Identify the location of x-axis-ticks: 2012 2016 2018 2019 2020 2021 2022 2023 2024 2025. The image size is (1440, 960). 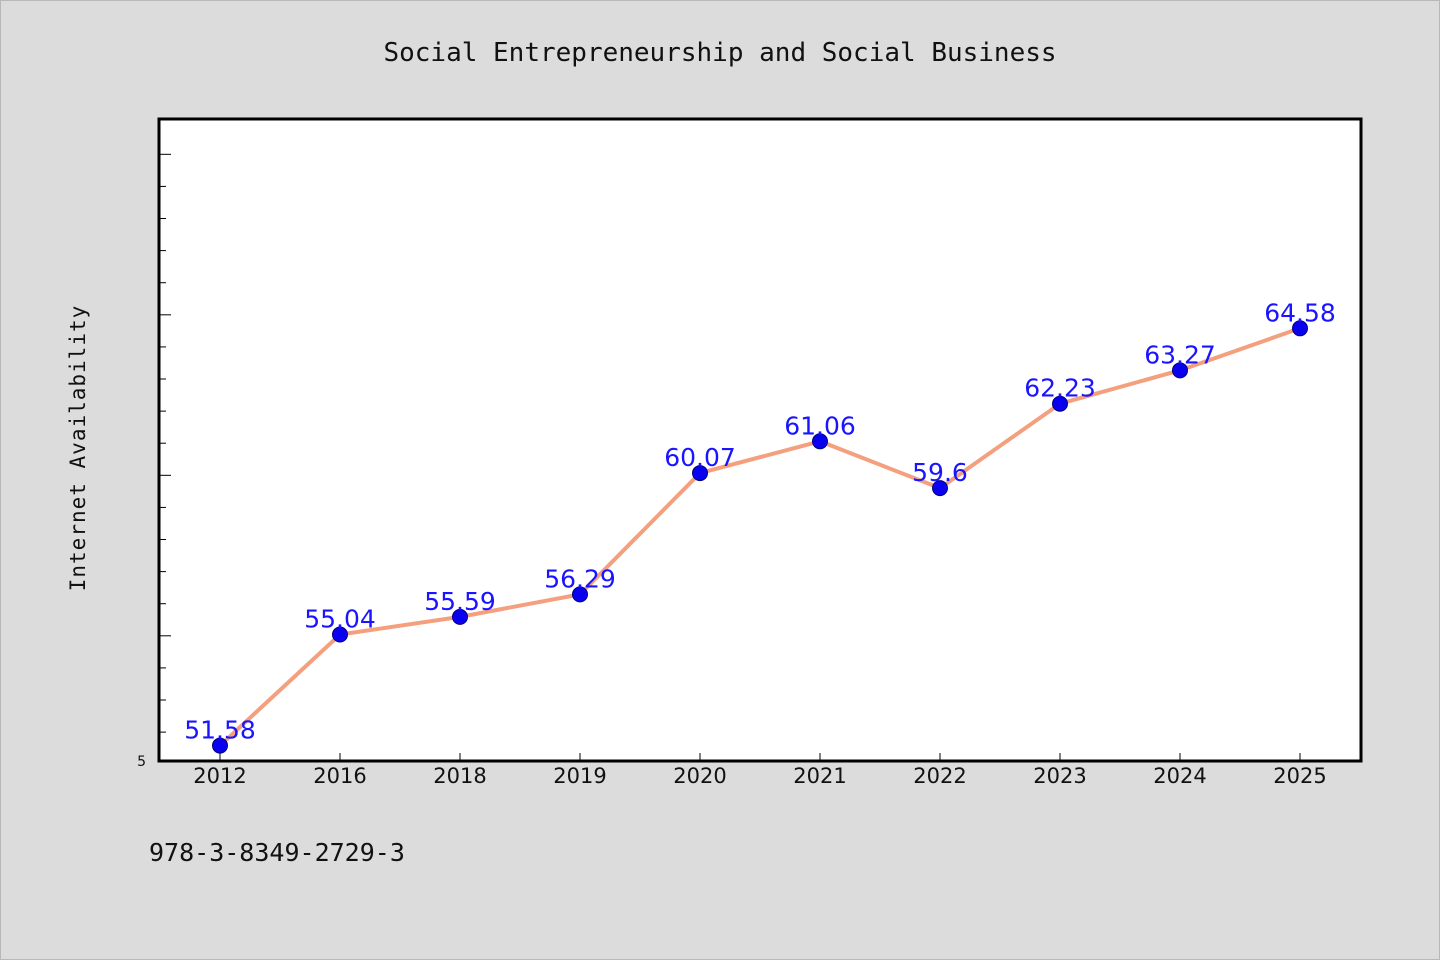
(760, 770).